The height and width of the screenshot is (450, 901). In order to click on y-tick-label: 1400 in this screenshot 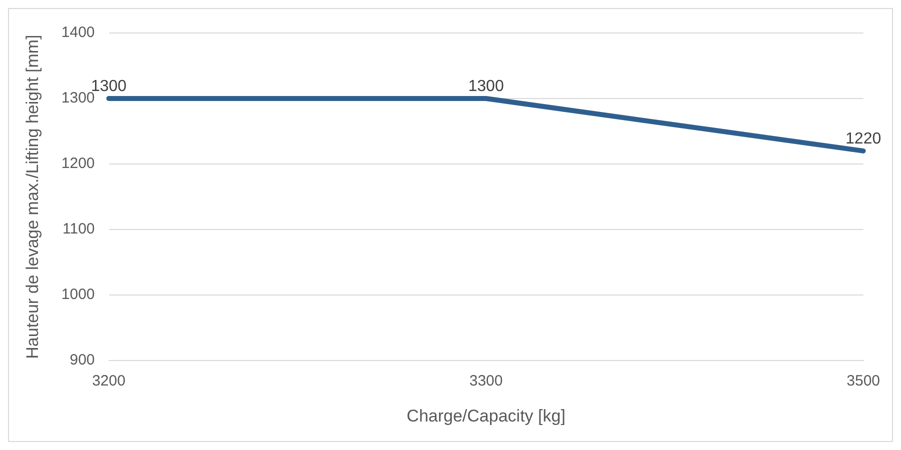, I will do `click(78, 33)`.